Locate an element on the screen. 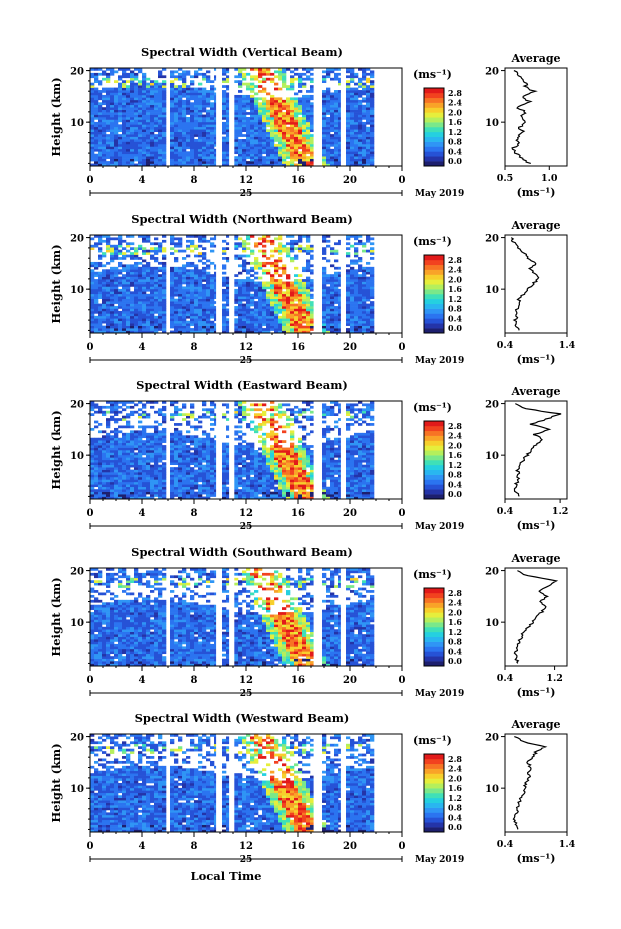 The height and width of the screenshot is (929, 621). x-tick-label: 4 is located at coordinates (142, 180).